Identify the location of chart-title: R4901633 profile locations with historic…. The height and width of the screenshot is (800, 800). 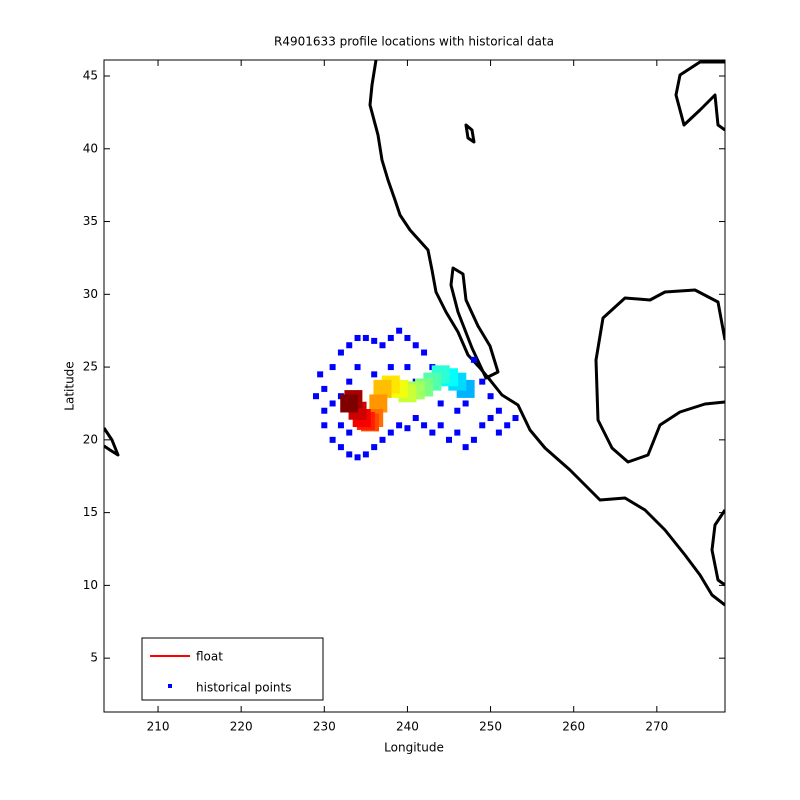
(414, 42).